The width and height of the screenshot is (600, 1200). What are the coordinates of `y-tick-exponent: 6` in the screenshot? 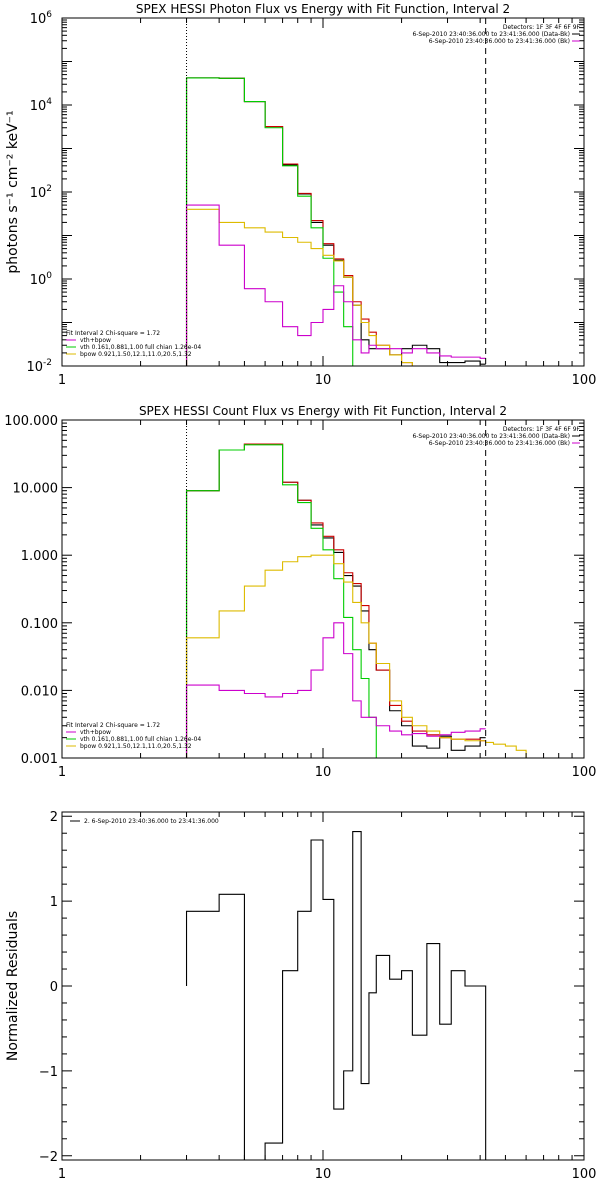 It's located at (49, 15).